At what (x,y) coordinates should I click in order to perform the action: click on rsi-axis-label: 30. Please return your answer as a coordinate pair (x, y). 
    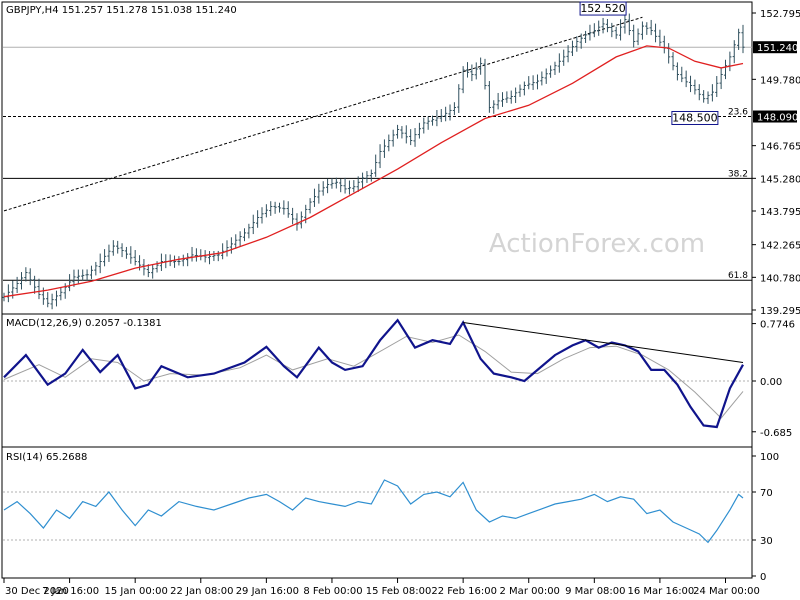
    Looking at the image, I should click on (766, 541).